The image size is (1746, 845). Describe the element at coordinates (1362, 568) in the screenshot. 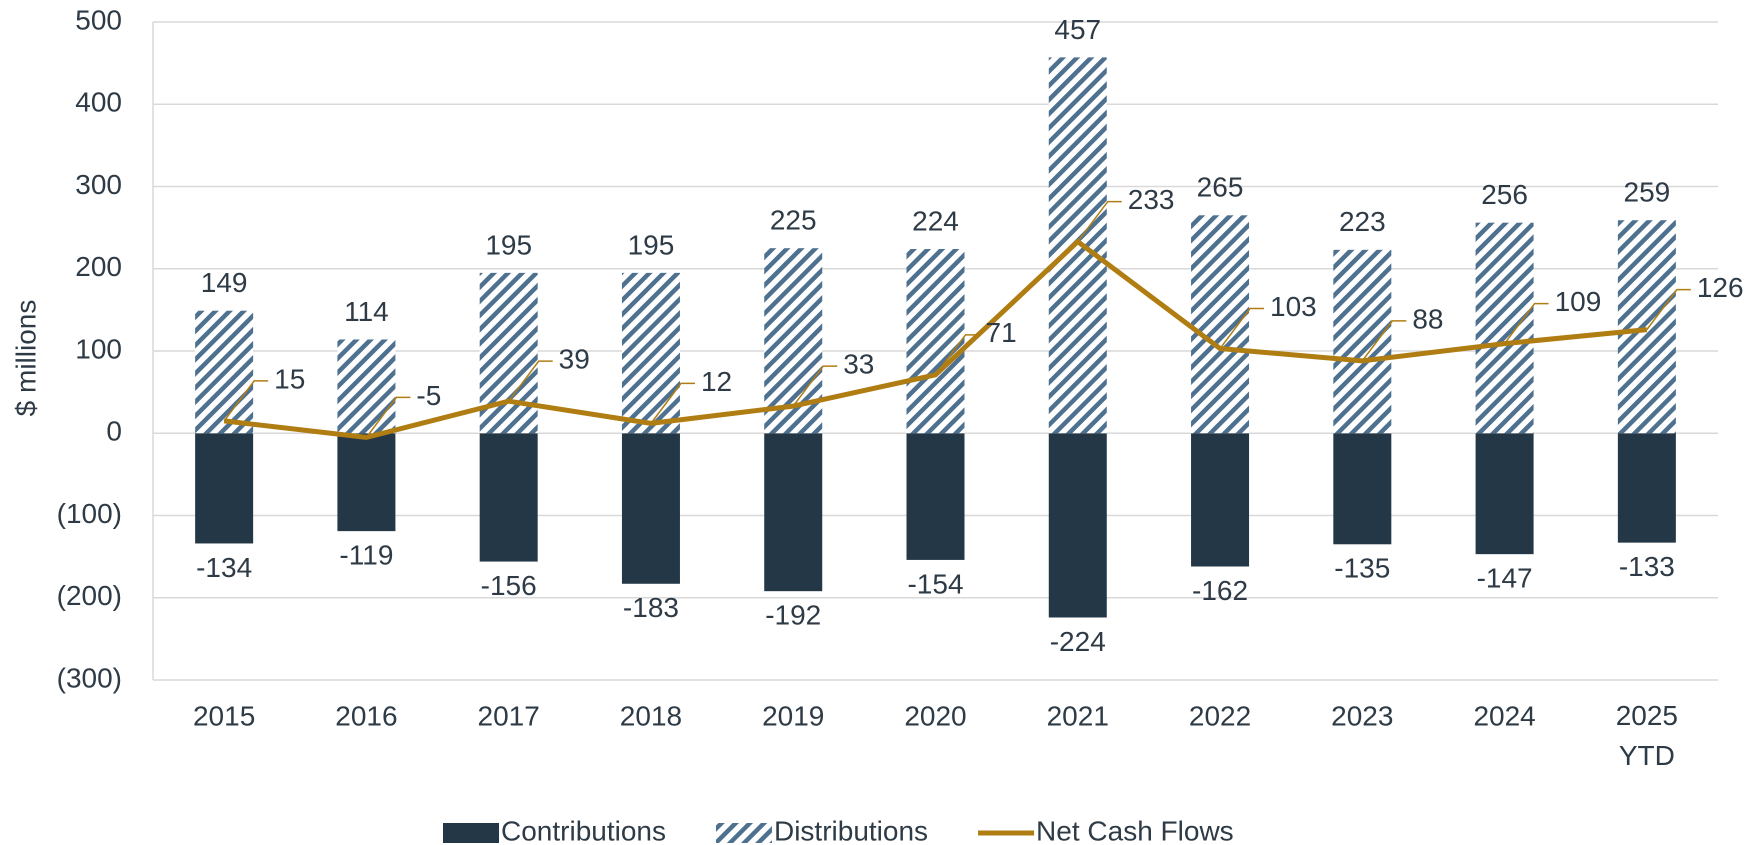

I see `data-label: -135` at that location.